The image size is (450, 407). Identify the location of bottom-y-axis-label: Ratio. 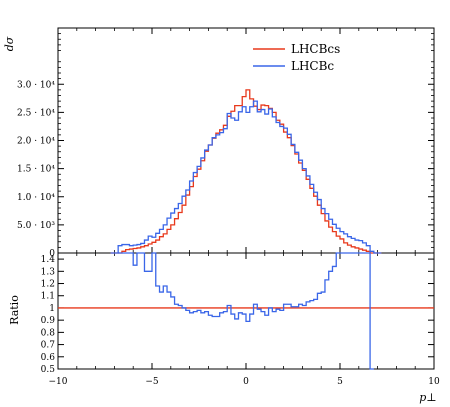
(14, 310).